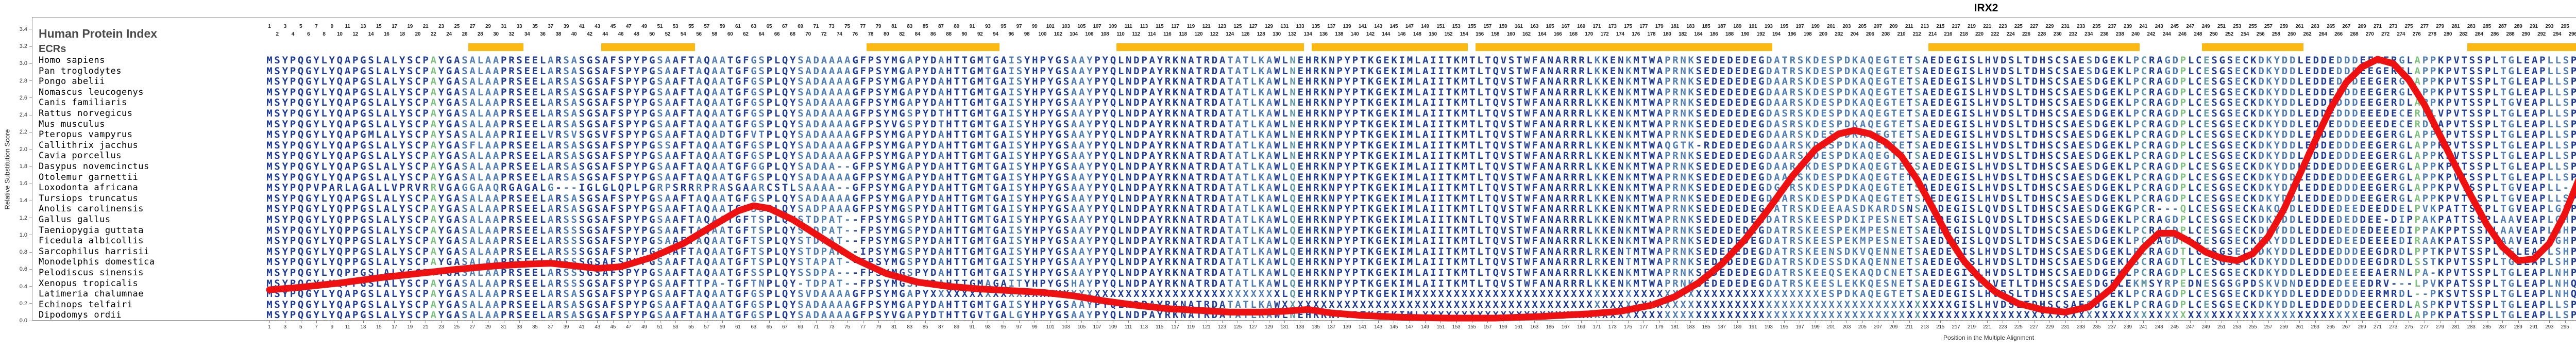 The width and height of the screenshot is (2576, 348). What do you see at coordinates (917, 34) in the screenshot?
I see `top-position-number: 84` at bounding box center [917, 34].